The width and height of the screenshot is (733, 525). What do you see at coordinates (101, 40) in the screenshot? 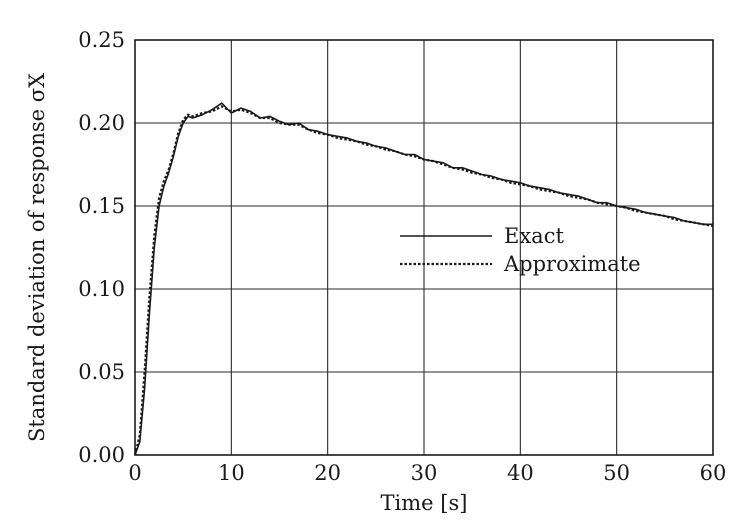
I see `y-tick-label: 0.25` at bounding box center [101, 40].